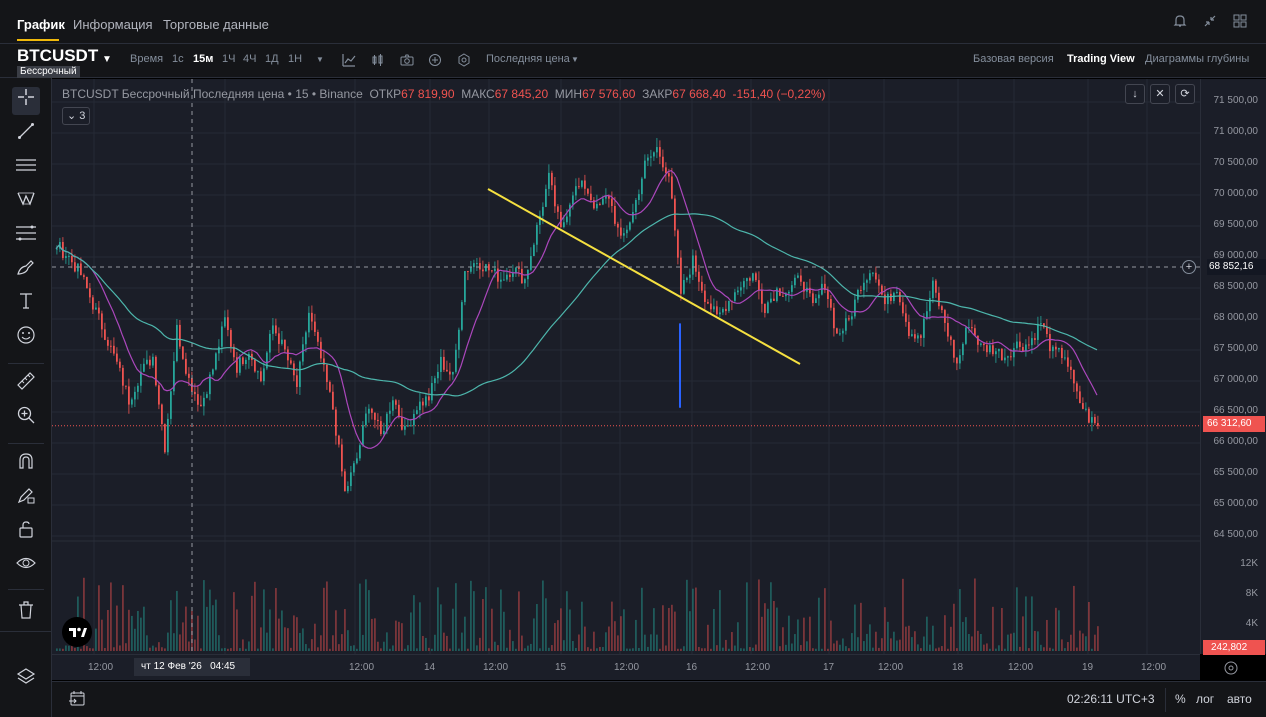 Image resolution: width=1266 pixels, height=717 pixels. I want to click on collapse-chart-icon: ✕, so click(1160, 94).